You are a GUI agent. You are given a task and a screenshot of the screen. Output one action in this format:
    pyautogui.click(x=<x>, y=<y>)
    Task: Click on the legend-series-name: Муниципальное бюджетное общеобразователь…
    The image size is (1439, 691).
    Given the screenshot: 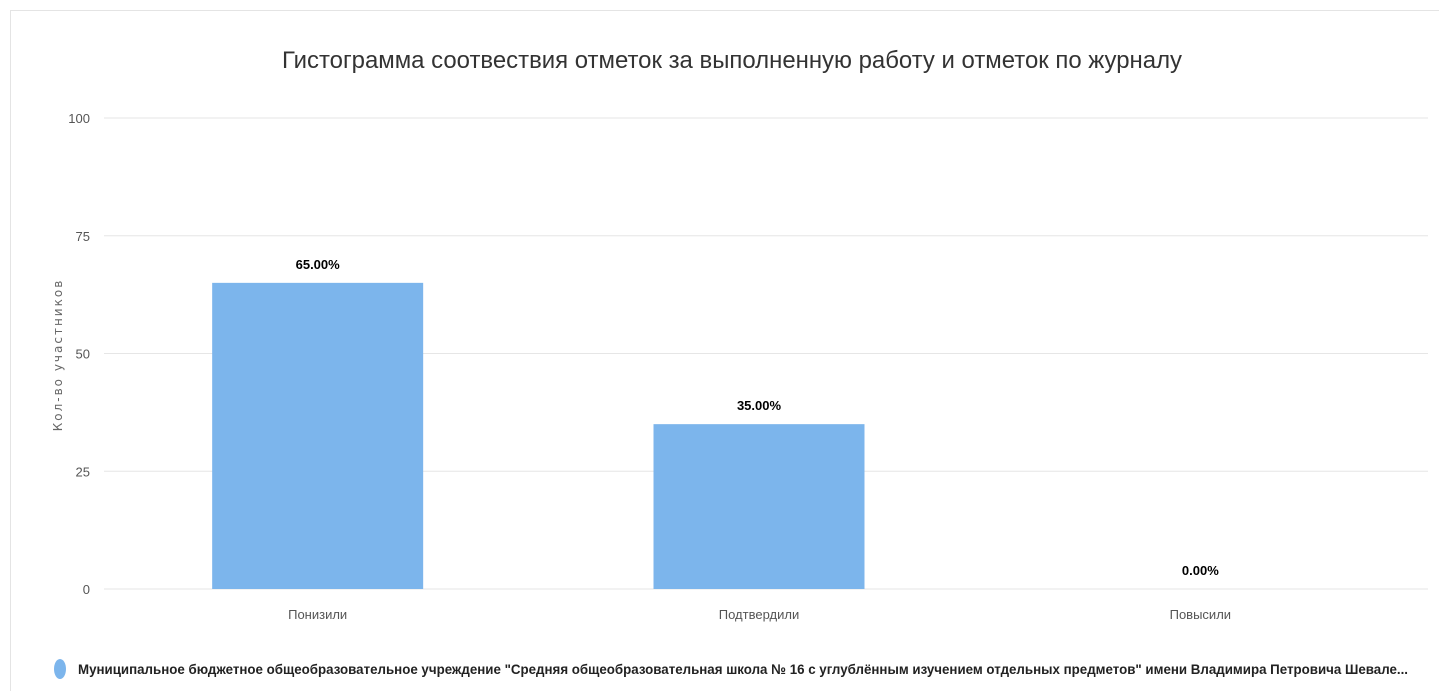 What is the action you would take?
    pyautogui.click(x=743, y=669)
    